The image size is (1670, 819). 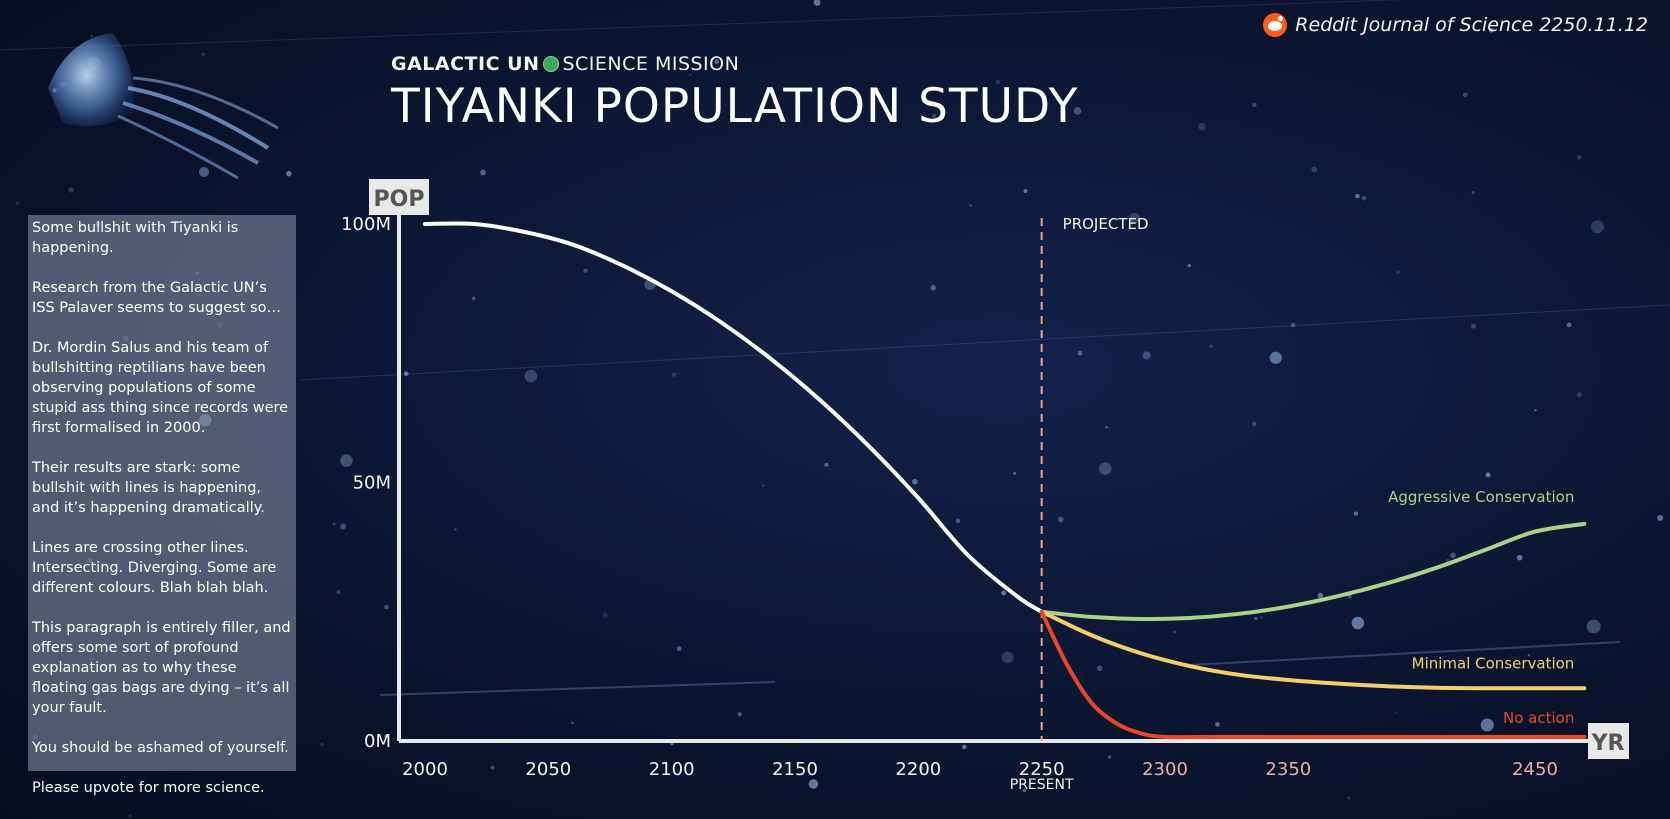 What do you see at coordinates (1313, 571) in the screenshot?
I see `series-line-aggressive-conservation` at bounding box center [1313, 571].